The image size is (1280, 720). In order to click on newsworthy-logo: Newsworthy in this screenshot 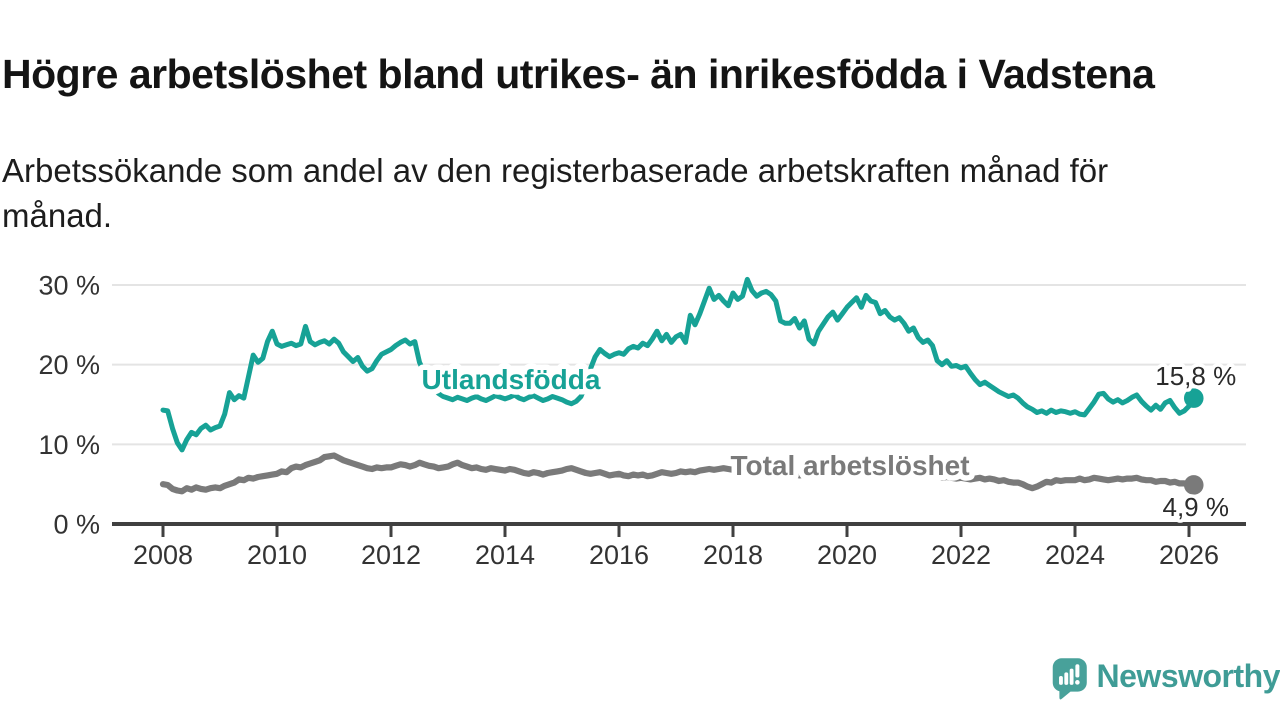, I will do `click(1166, 679)`.